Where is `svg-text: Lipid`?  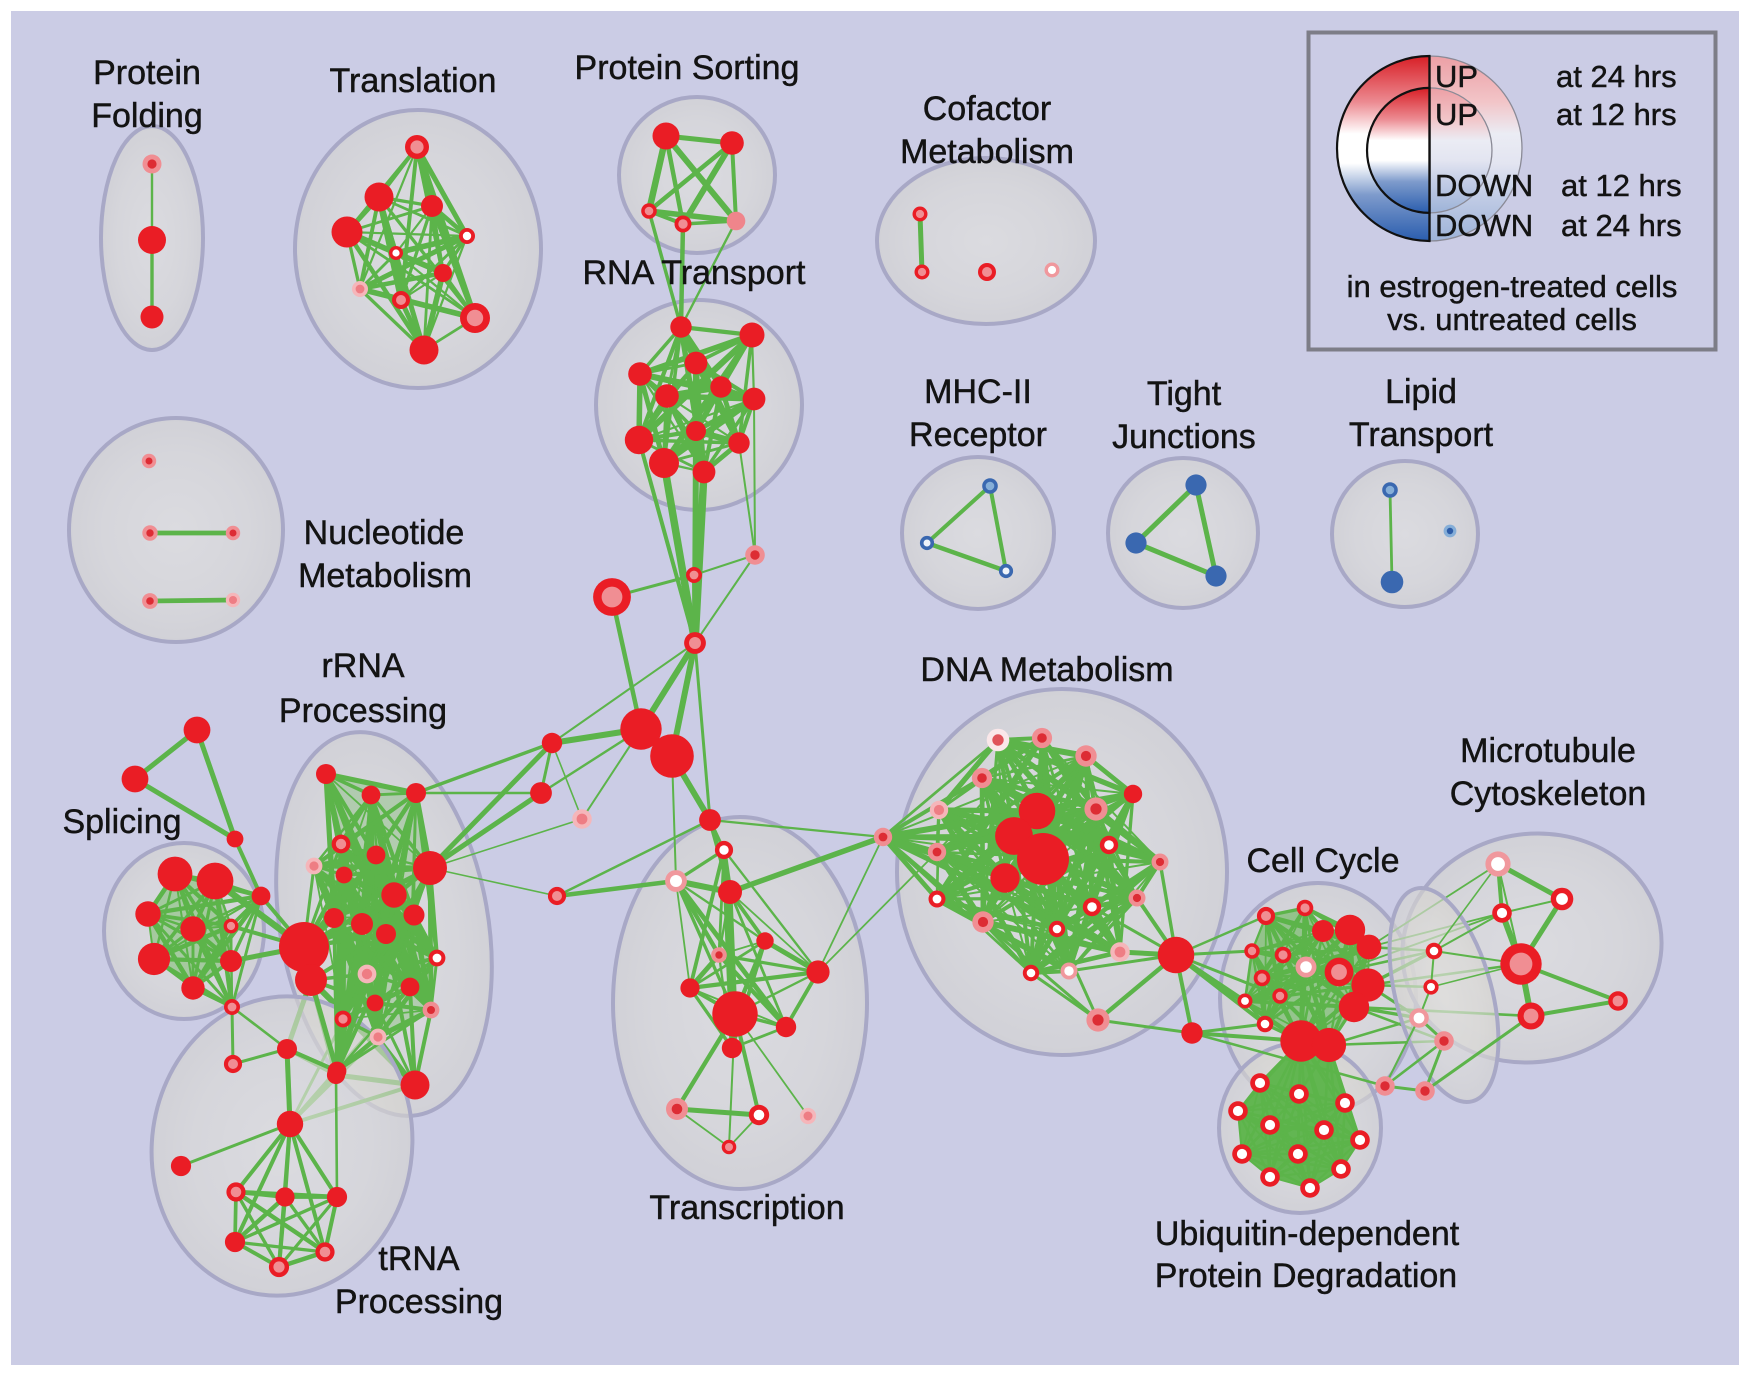 svg-text: Lipid is located at coordinates (1421, 392).